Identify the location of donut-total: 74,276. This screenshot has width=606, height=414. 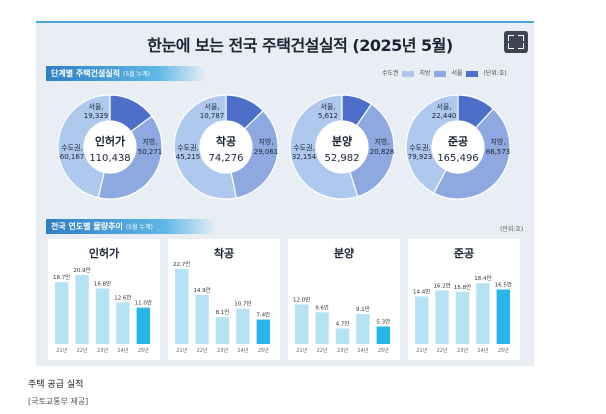
(226, 158).